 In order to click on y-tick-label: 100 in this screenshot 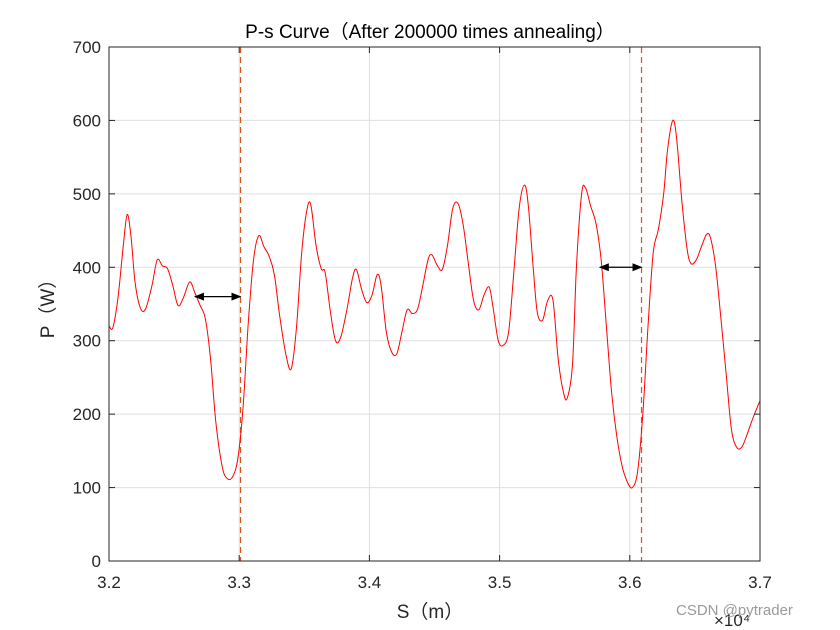, I will do `click(87, 488)`.